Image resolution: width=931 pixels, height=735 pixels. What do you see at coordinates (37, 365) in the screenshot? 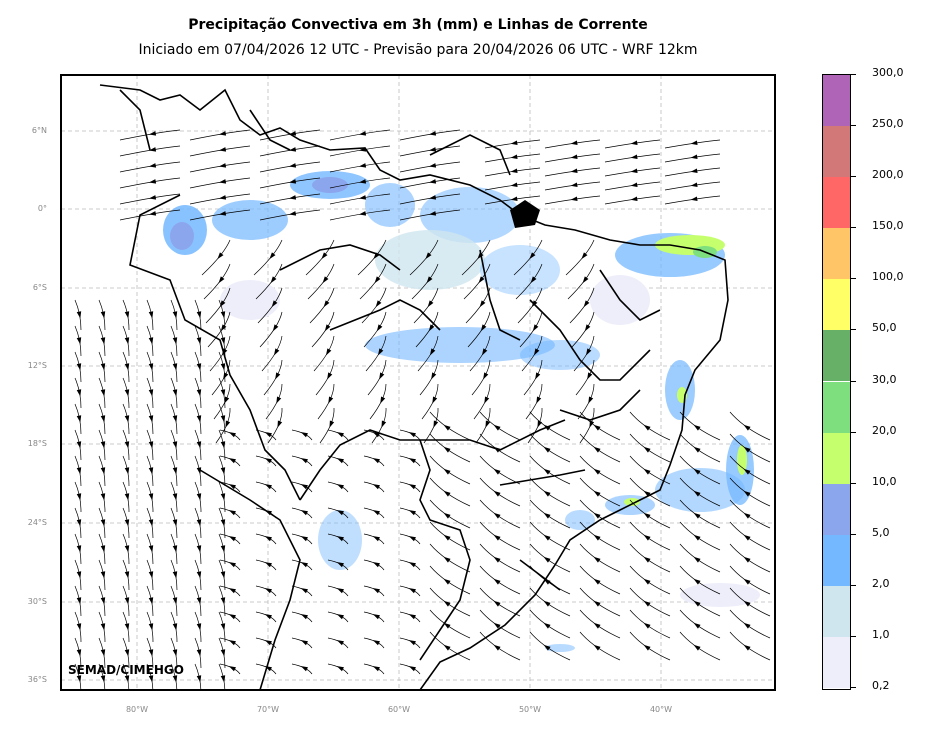
I see `latitude-label: 12°S` at bounding box center [37, 365].